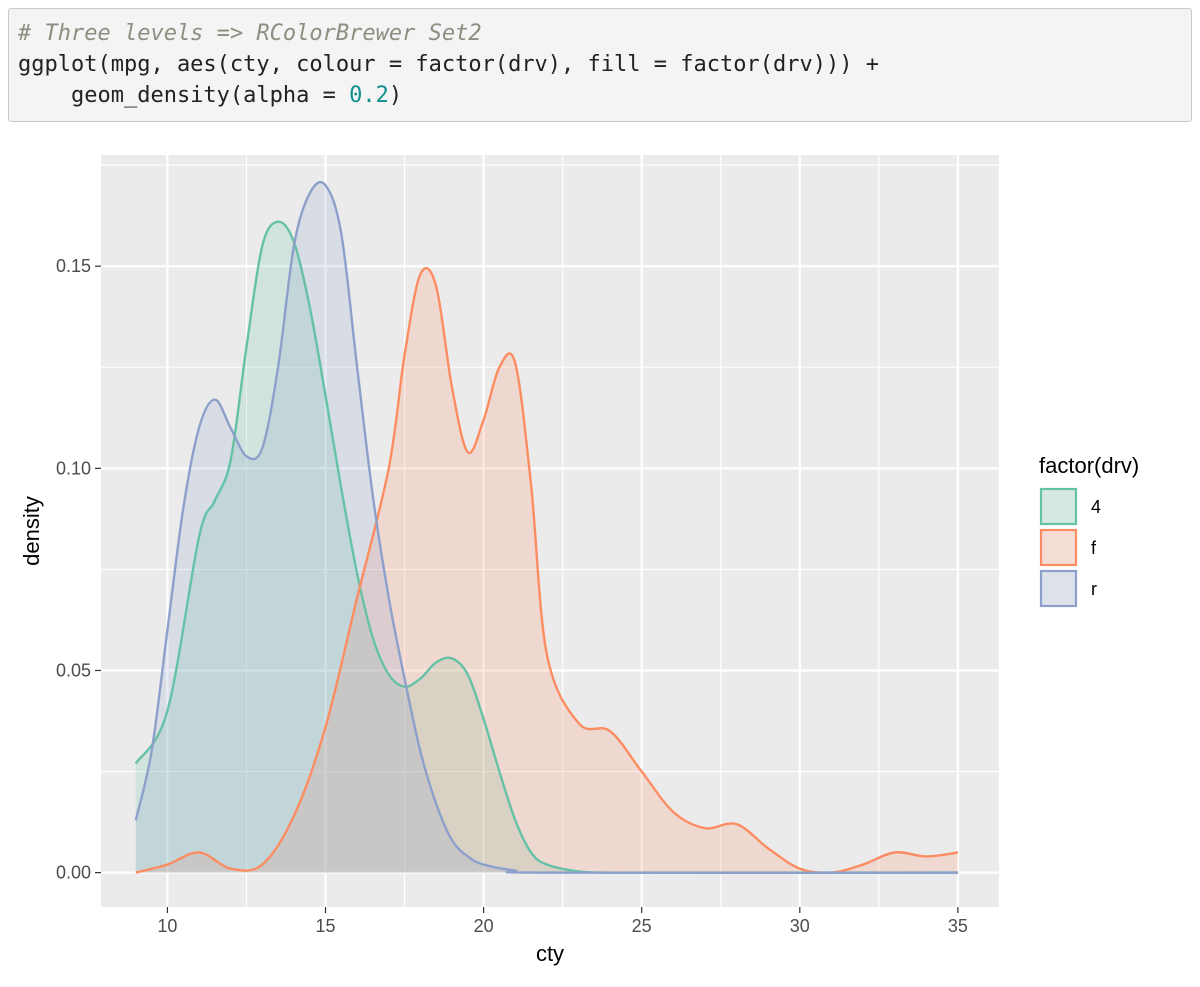 The image size is (1200, 987). I want to click on y-tick-label: 0.00, so click(73, 873).